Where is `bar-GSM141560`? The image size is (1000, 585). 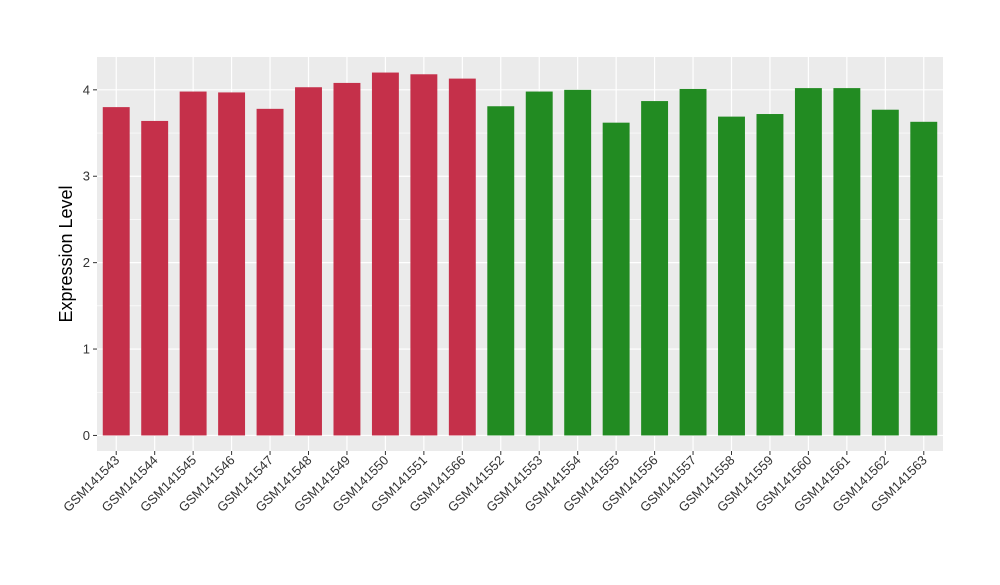
bar-GSM141560 is located at coordinates (808, 262).